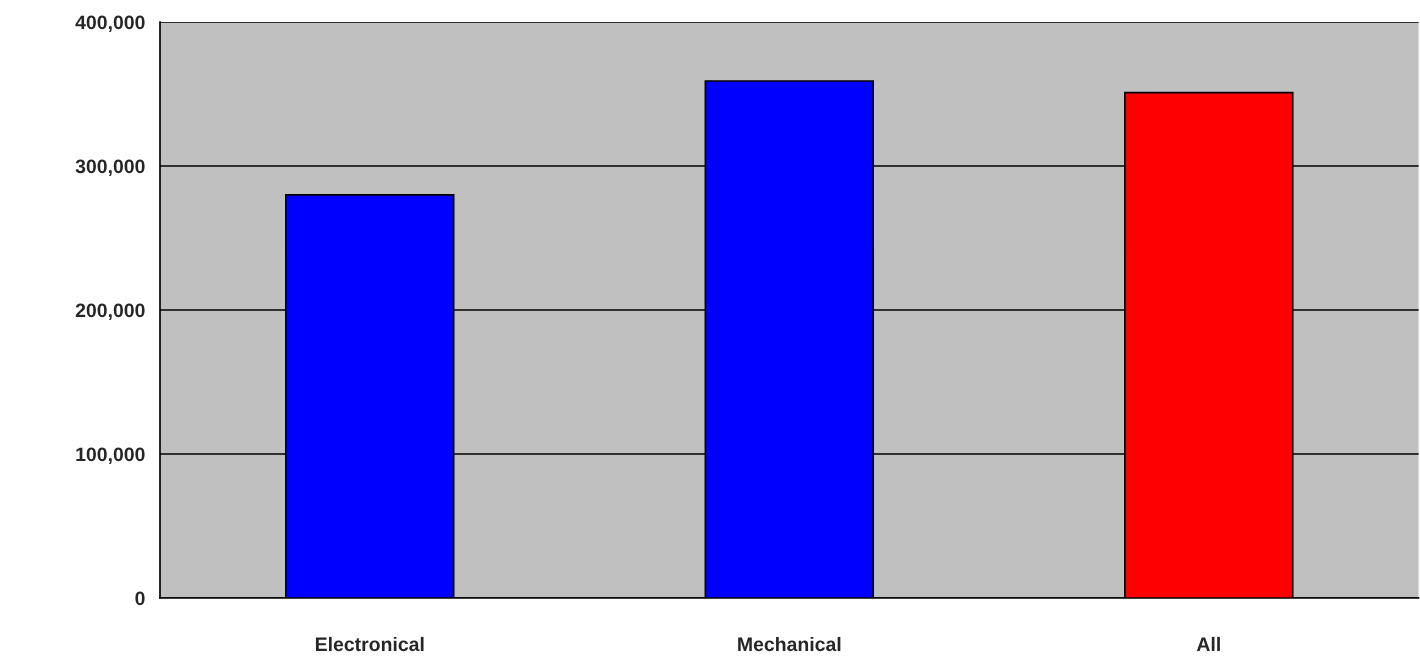  Describe the element at coordinates (110, 456) in the screenshot. I see `y-tick-label: 100,000` at that location.